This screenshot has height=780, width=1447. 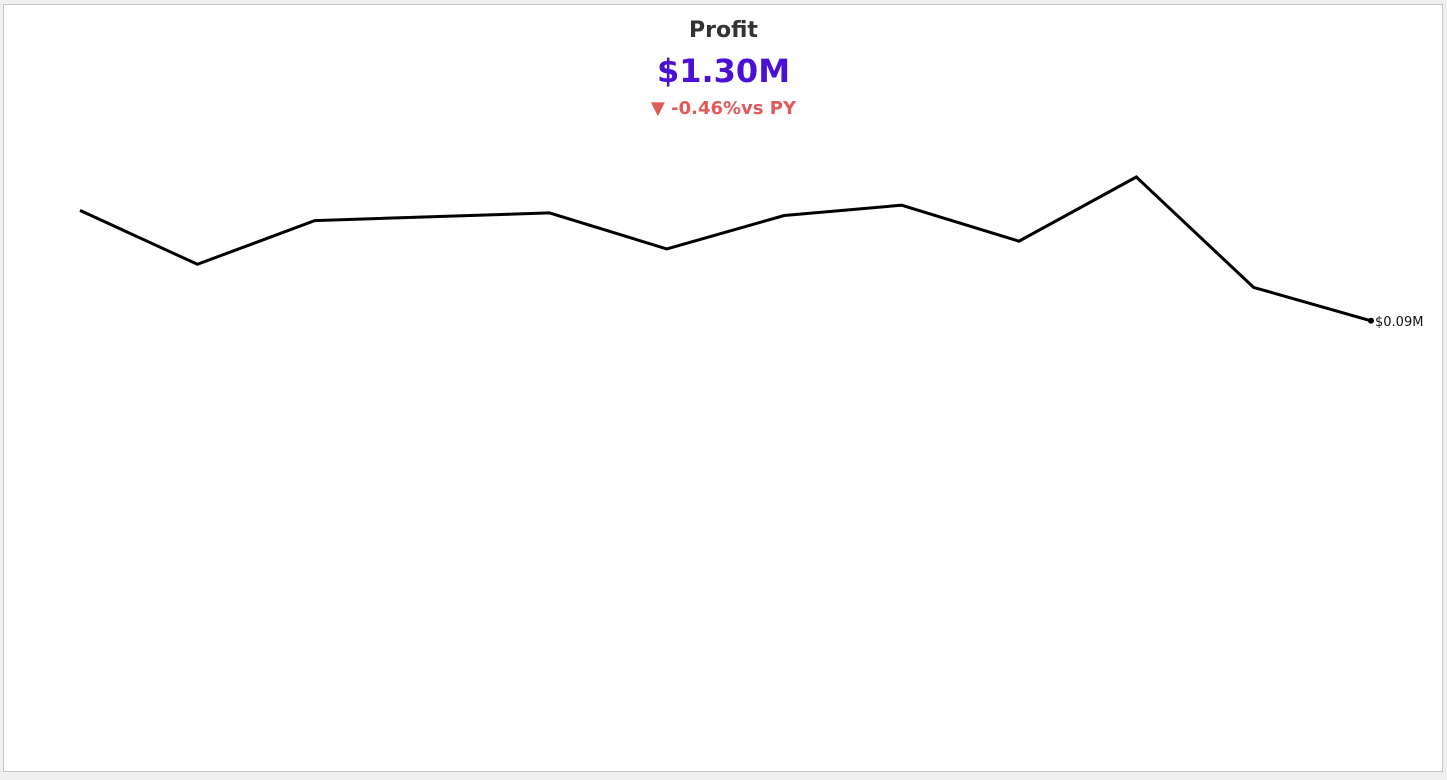 What do you see at coordinates (723, 71) in the screenshot?
I see `kpi-value: $1.30M` at bounding box center [723, 71].